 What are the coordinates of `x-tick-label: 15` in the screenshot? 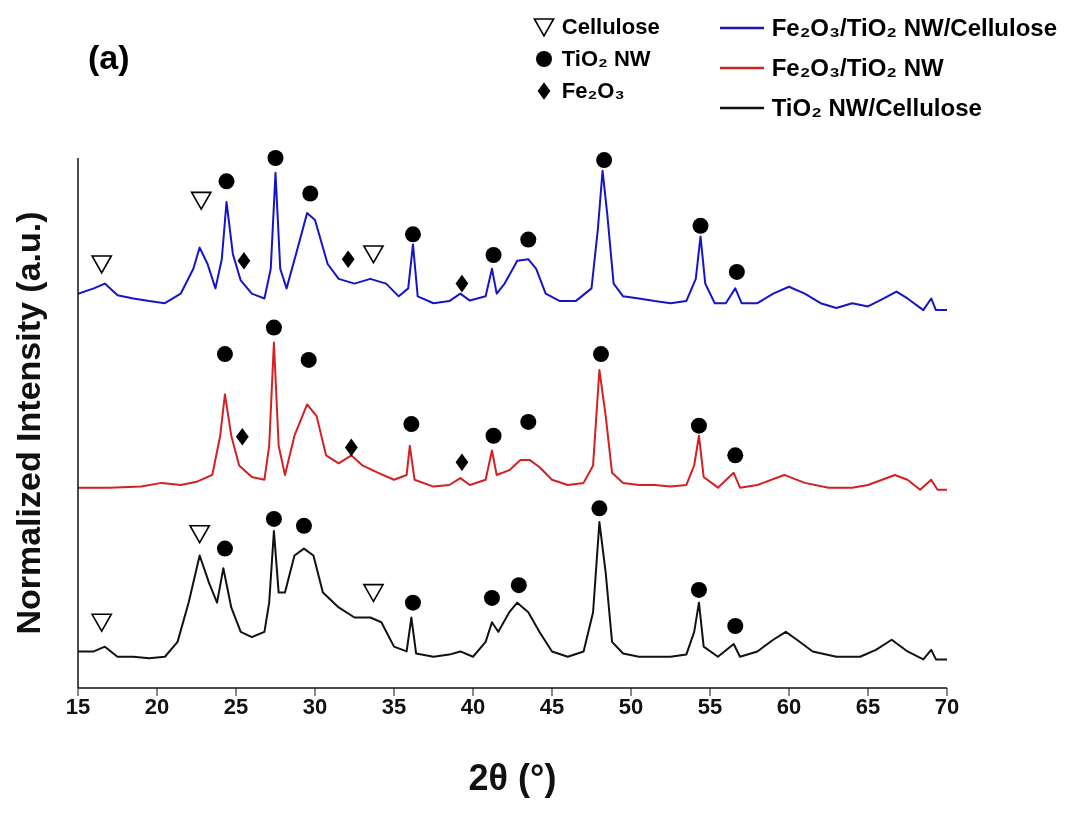 It's located at (78, 706).